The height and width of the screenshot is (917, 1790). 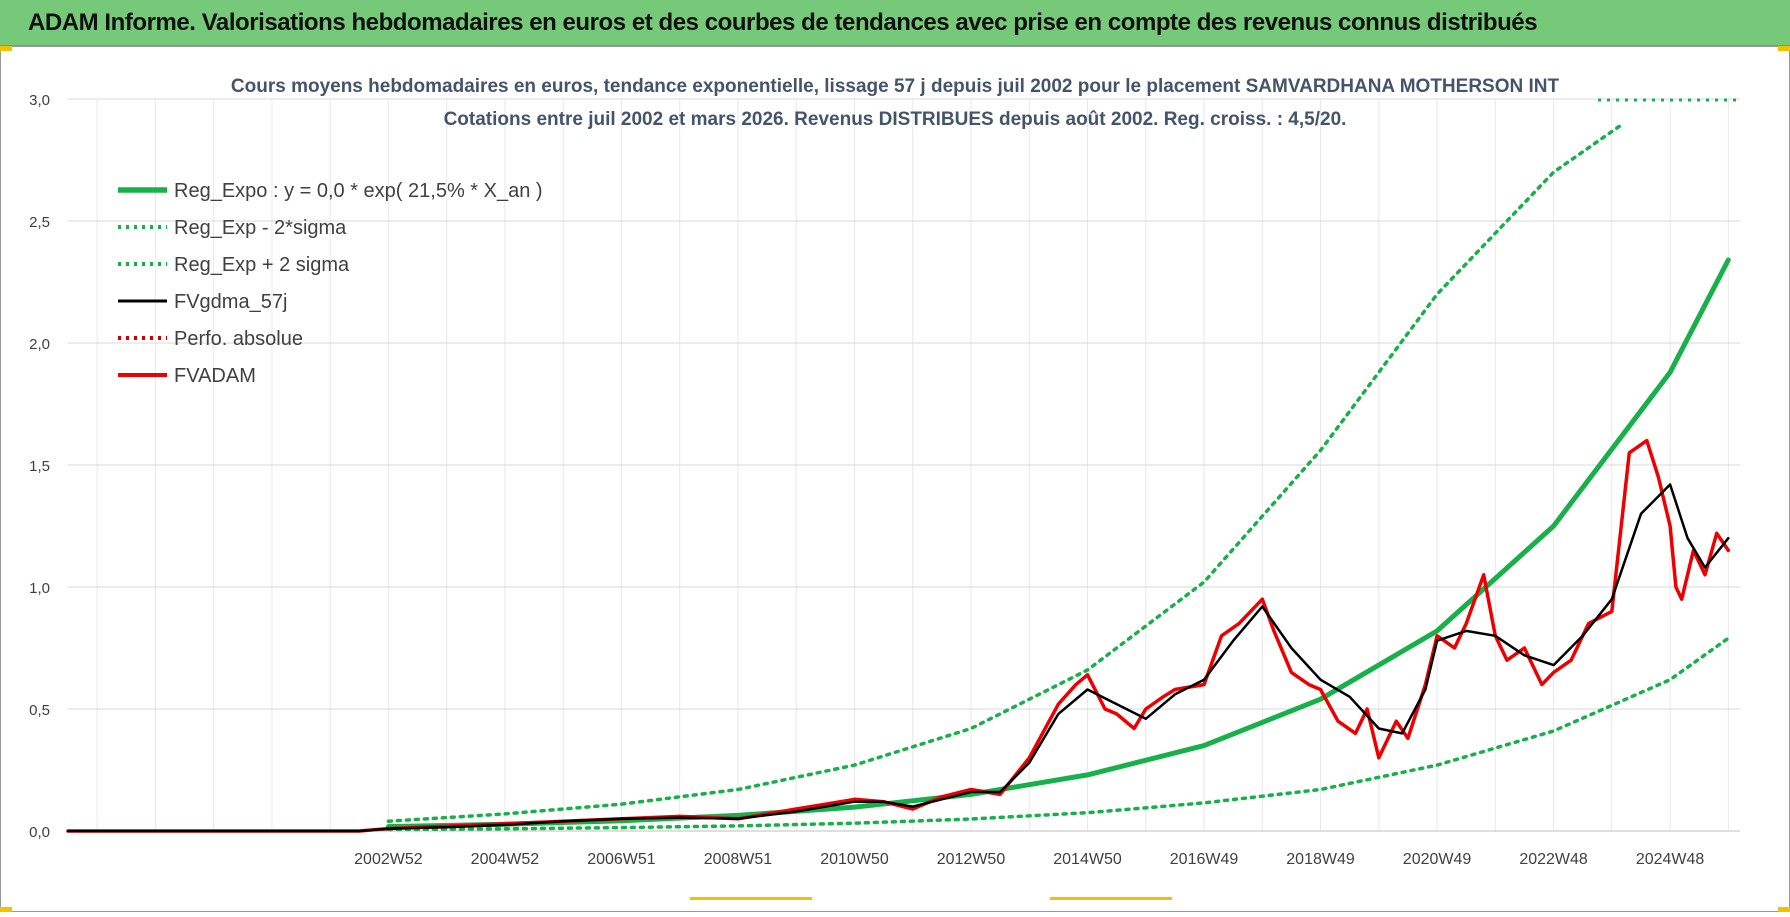 What do you see at coordinates (262, 265) in the screenshot?
I see `legend-label: Reg_Exp + 2 sigma` at bounding box center [262, 265].